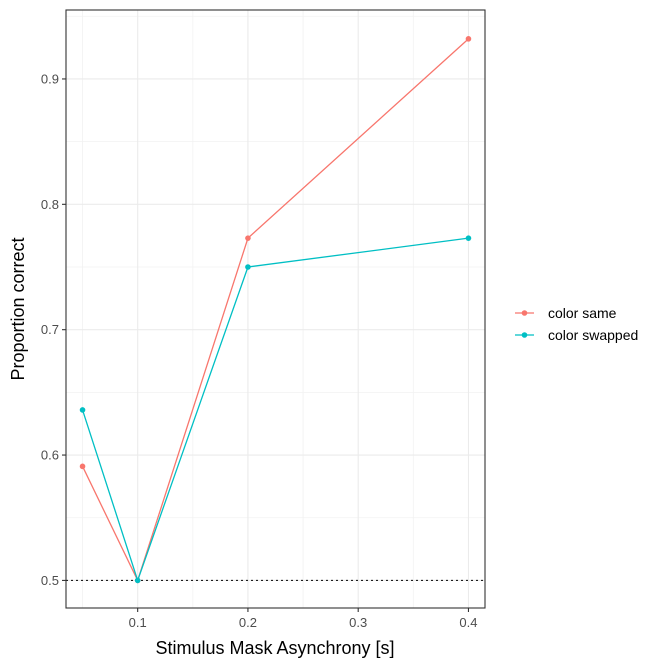 The width and height of the screenshot is (672, 668). I want to click on legend: color same color swapped, so click(576, 324).